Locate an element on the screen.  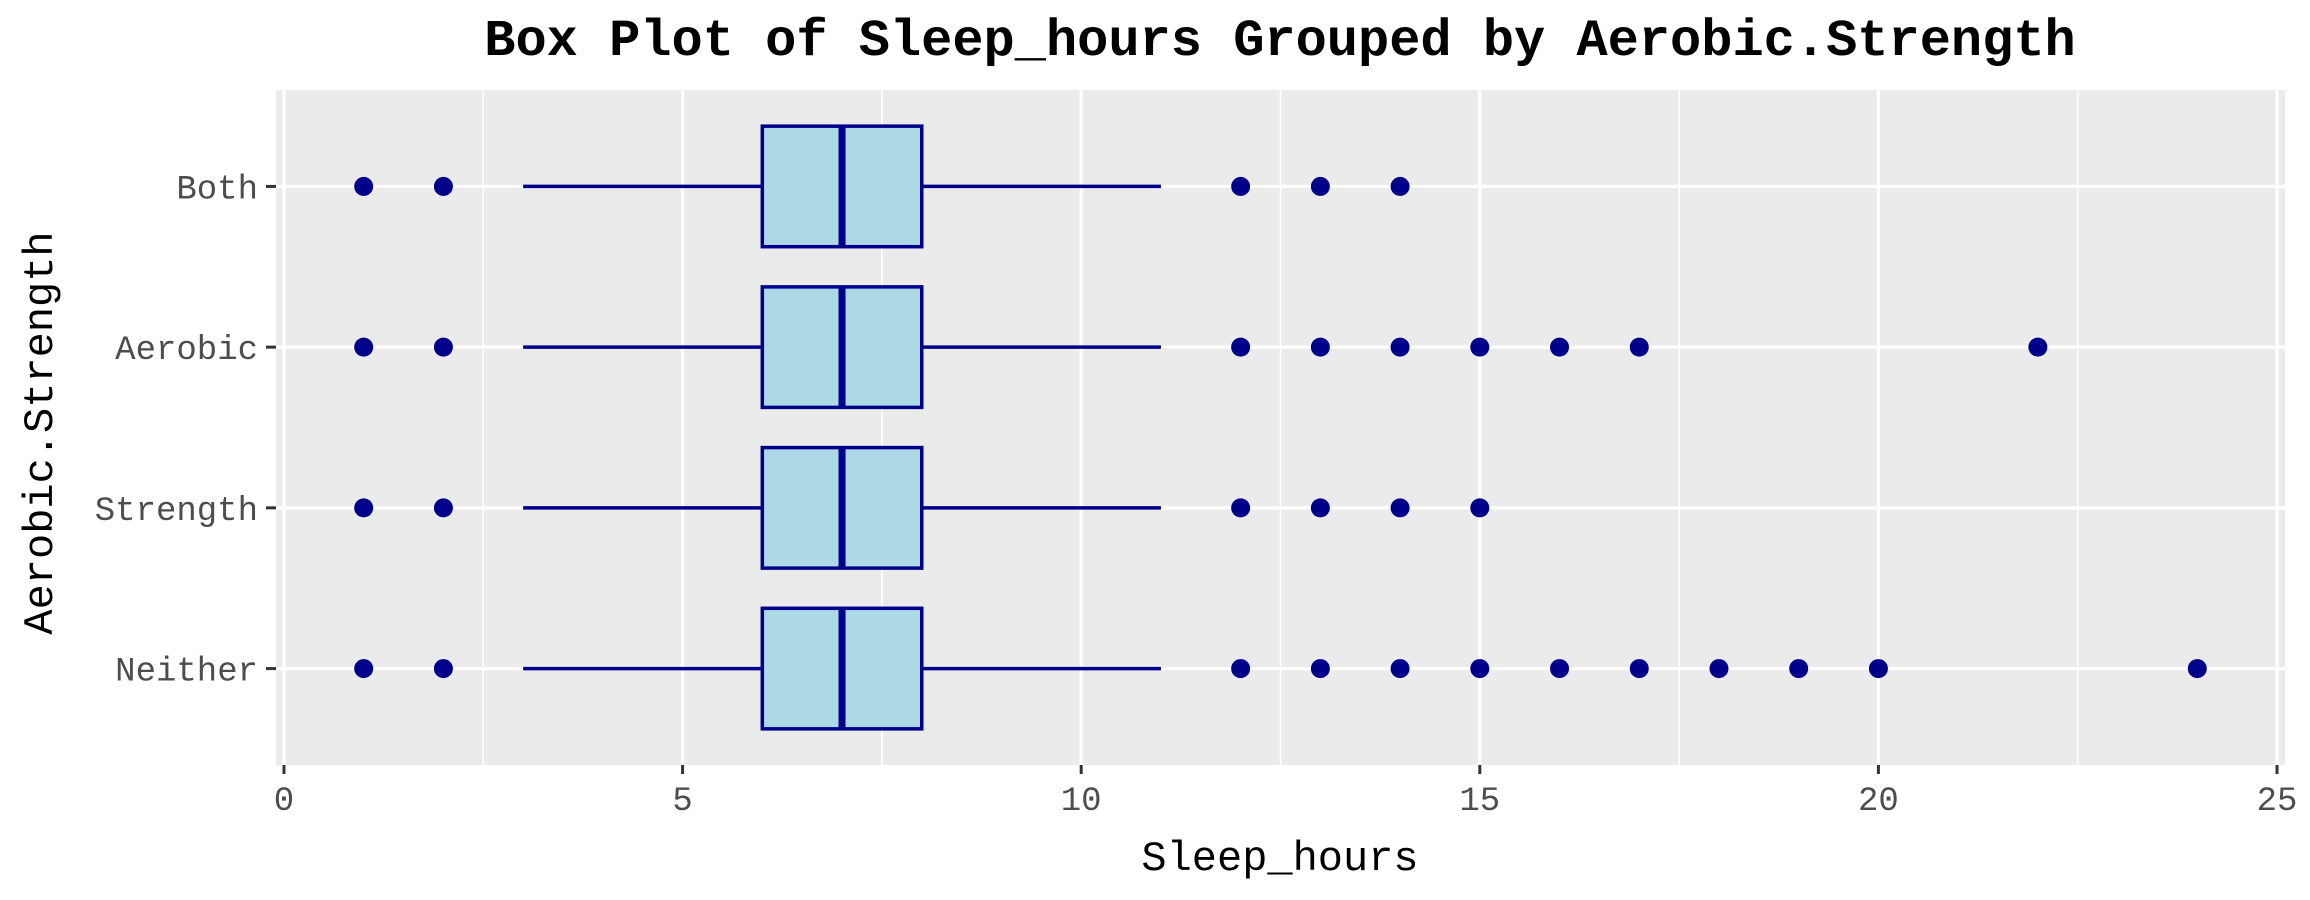
y-tick-label: Aerobic is located at coordinates (186, 351).